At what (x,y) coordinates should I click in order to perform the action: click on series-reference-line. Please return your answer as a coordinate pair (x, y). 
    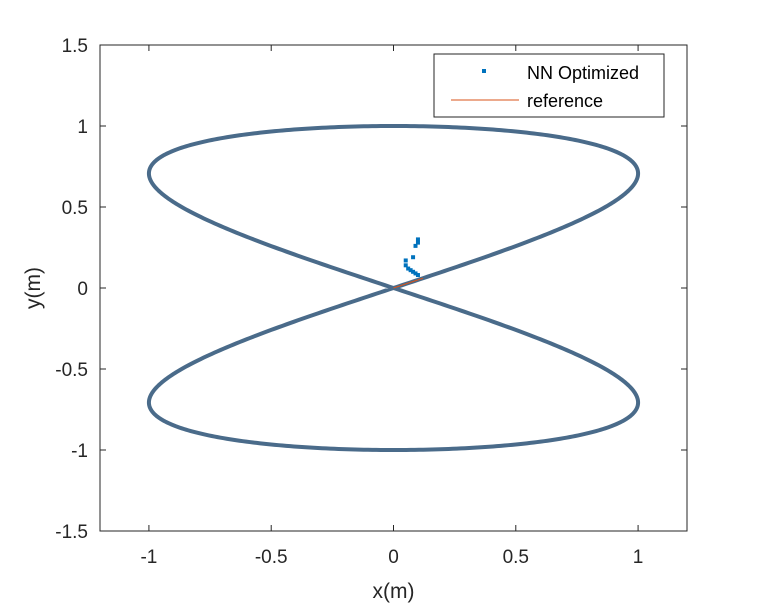
    Looking at the image, I should click on (408, 283).